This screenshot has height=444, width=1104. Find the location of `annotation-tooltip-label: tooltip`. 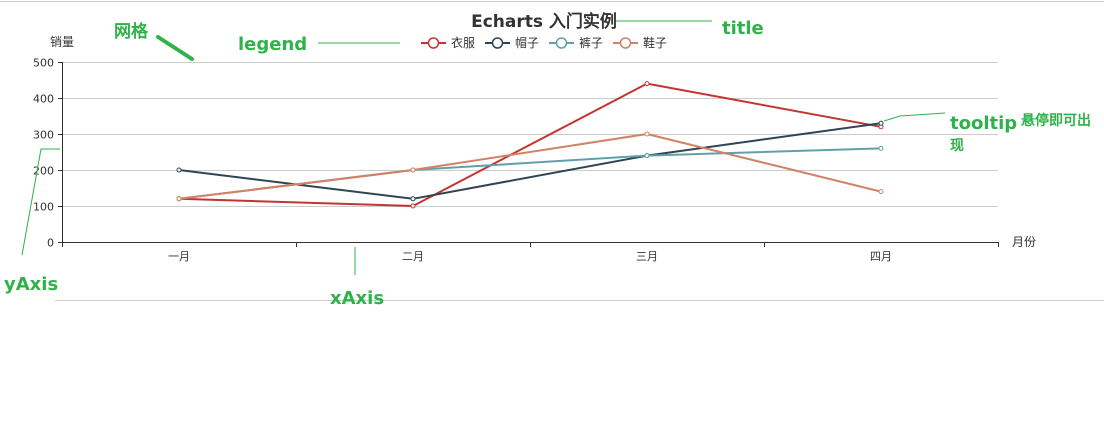

annotation-tooltip-label: tooltip is located at coordinates (983, 123).